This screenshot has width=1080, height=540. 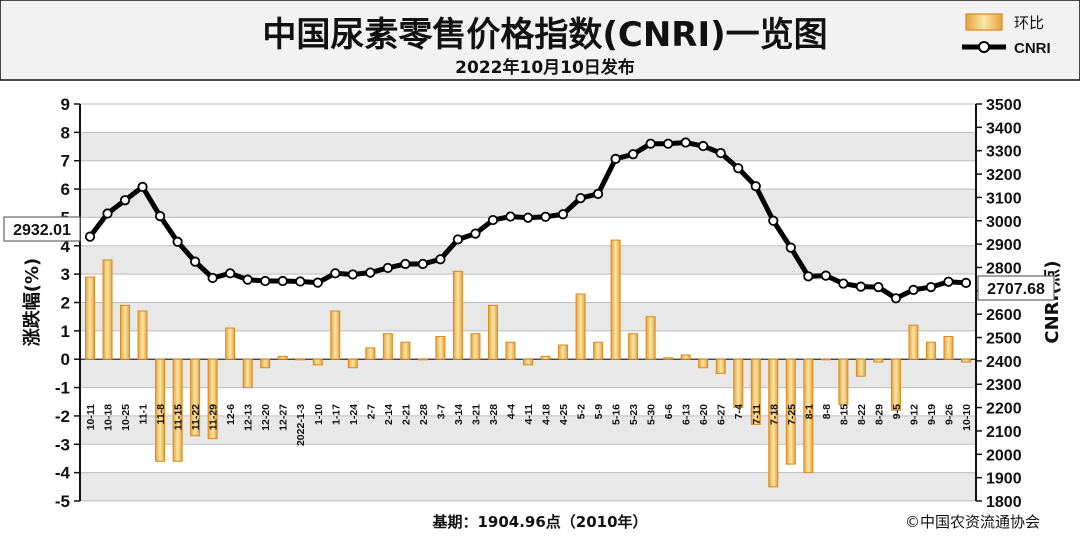 I want to click on x-tick-label: 9-19, so click(x=932, y=414).